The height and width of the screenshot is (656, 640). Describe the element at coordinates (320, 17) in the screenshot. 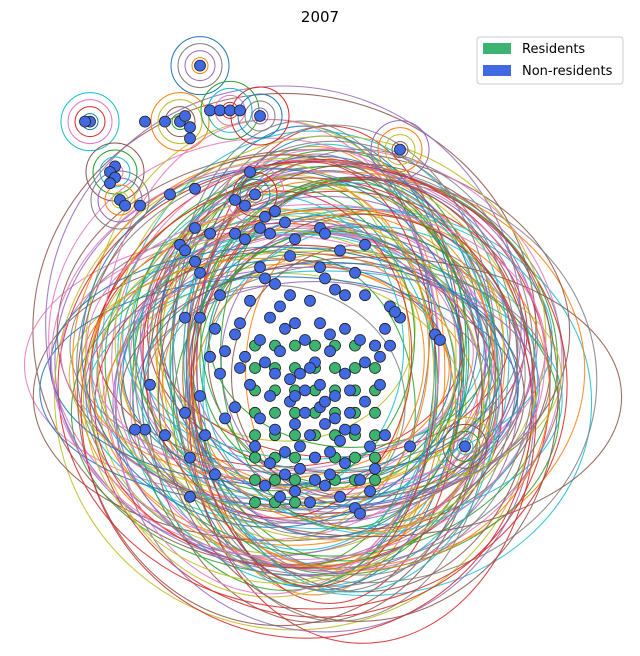

I see `chart-title: 2007` at that location.